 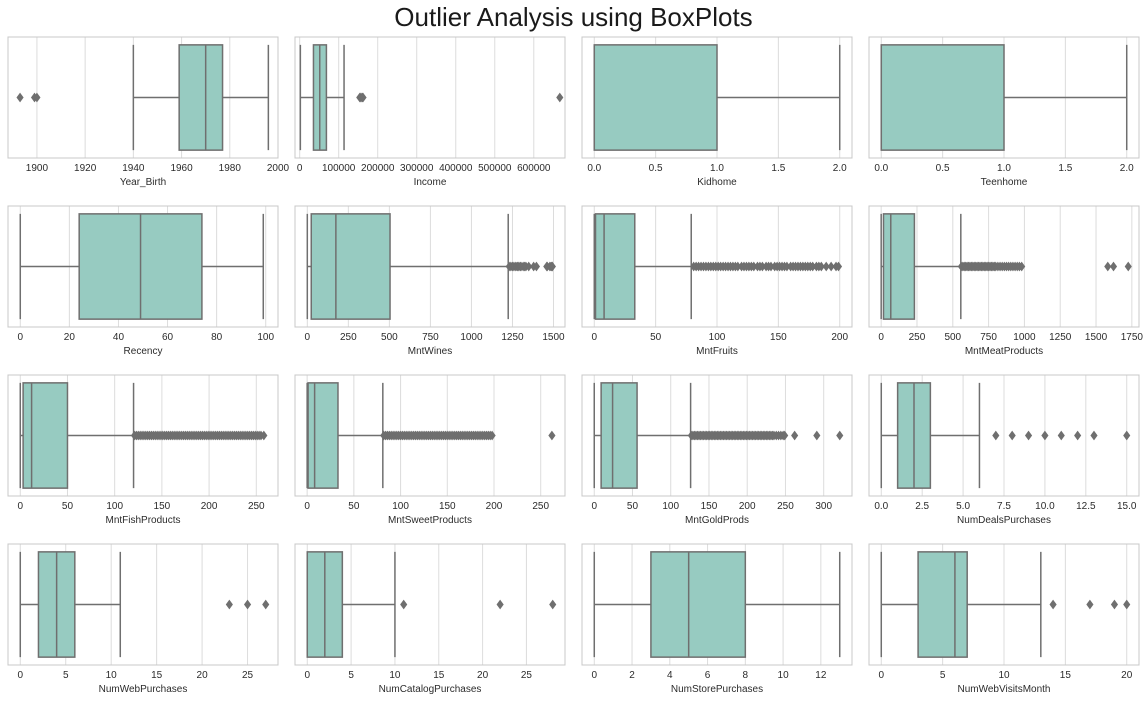 What do you see at coordinates (717, 689) in the screenshot?
I see `axis-label: NumStorePurchases` at bounding box center [717, 689].